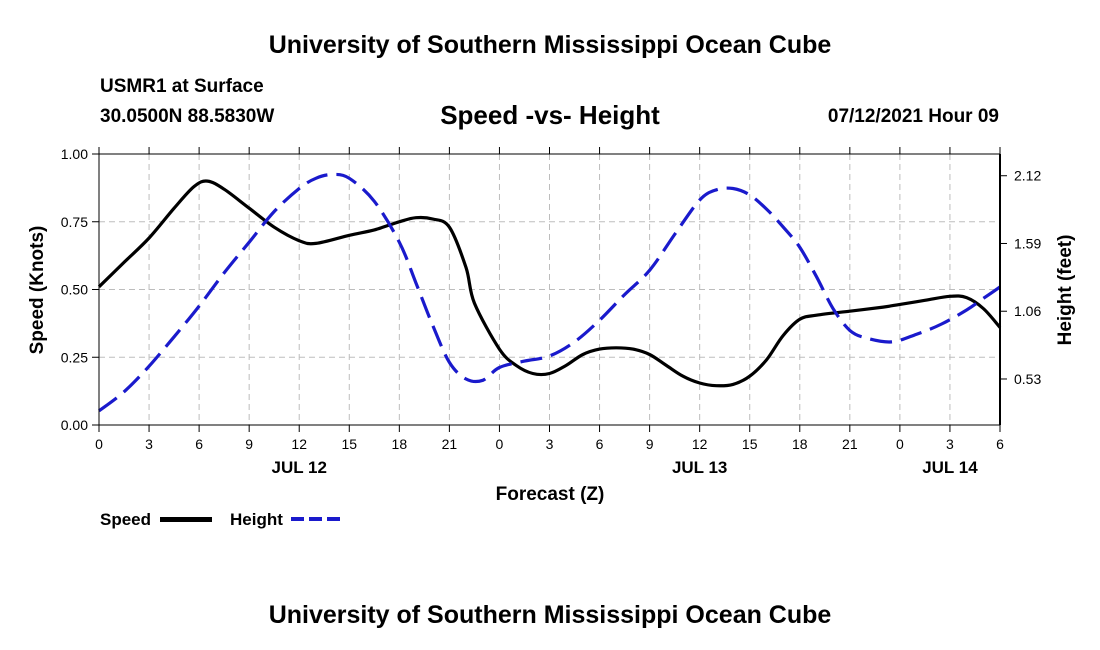  I want to click on y-tick-label: 0.00, so click(74, 425).